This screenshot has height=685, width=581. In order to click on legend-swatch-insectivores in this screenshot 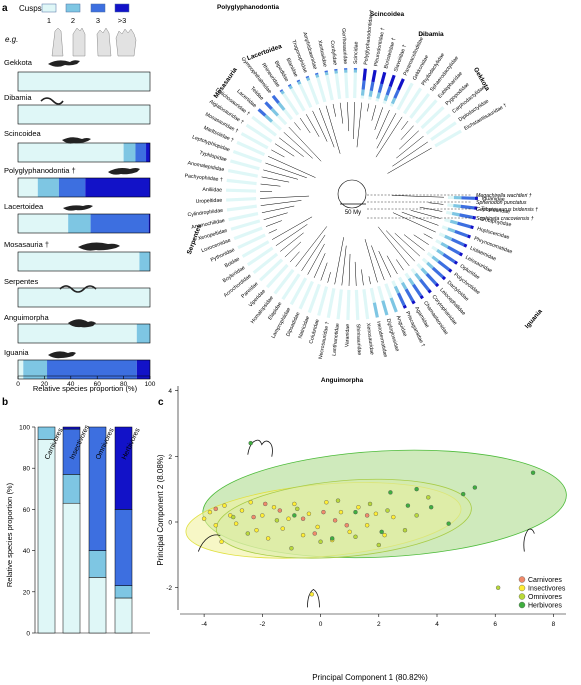, I will do `click(522, 588)`.